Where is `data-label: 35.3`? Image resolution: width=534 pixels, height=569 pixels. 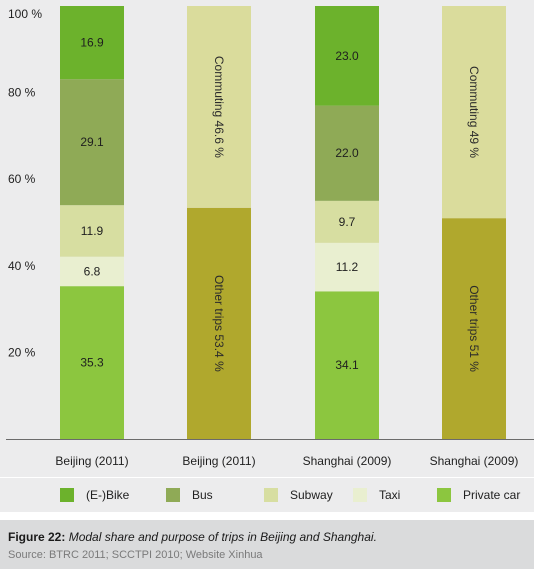 data-label: 35.3 is located at coordinates (92, 363).